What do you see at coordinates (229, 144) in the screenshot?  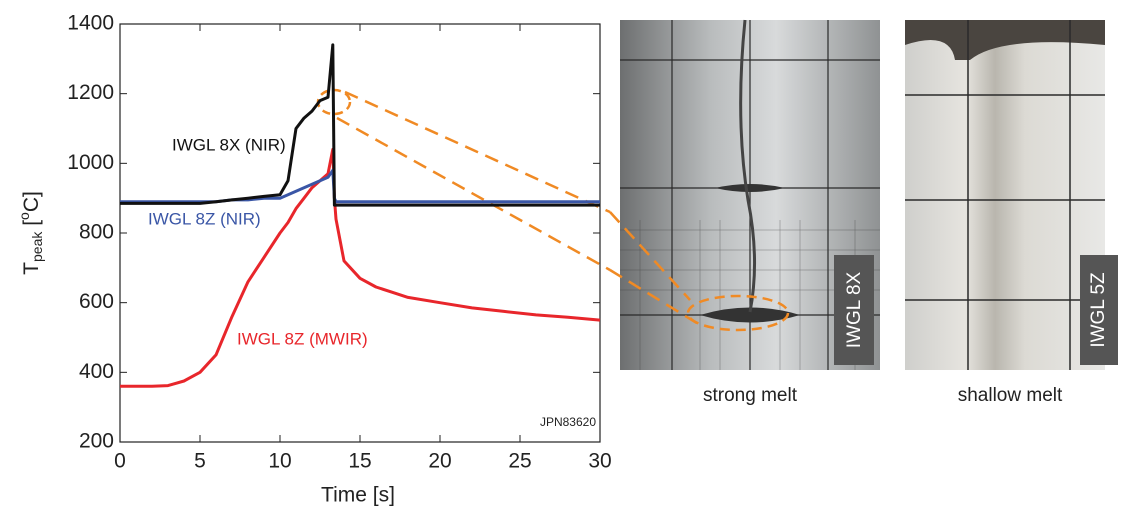 I see `series-label: IWGL 8X (NIR)` at bounding box center [229, 144].